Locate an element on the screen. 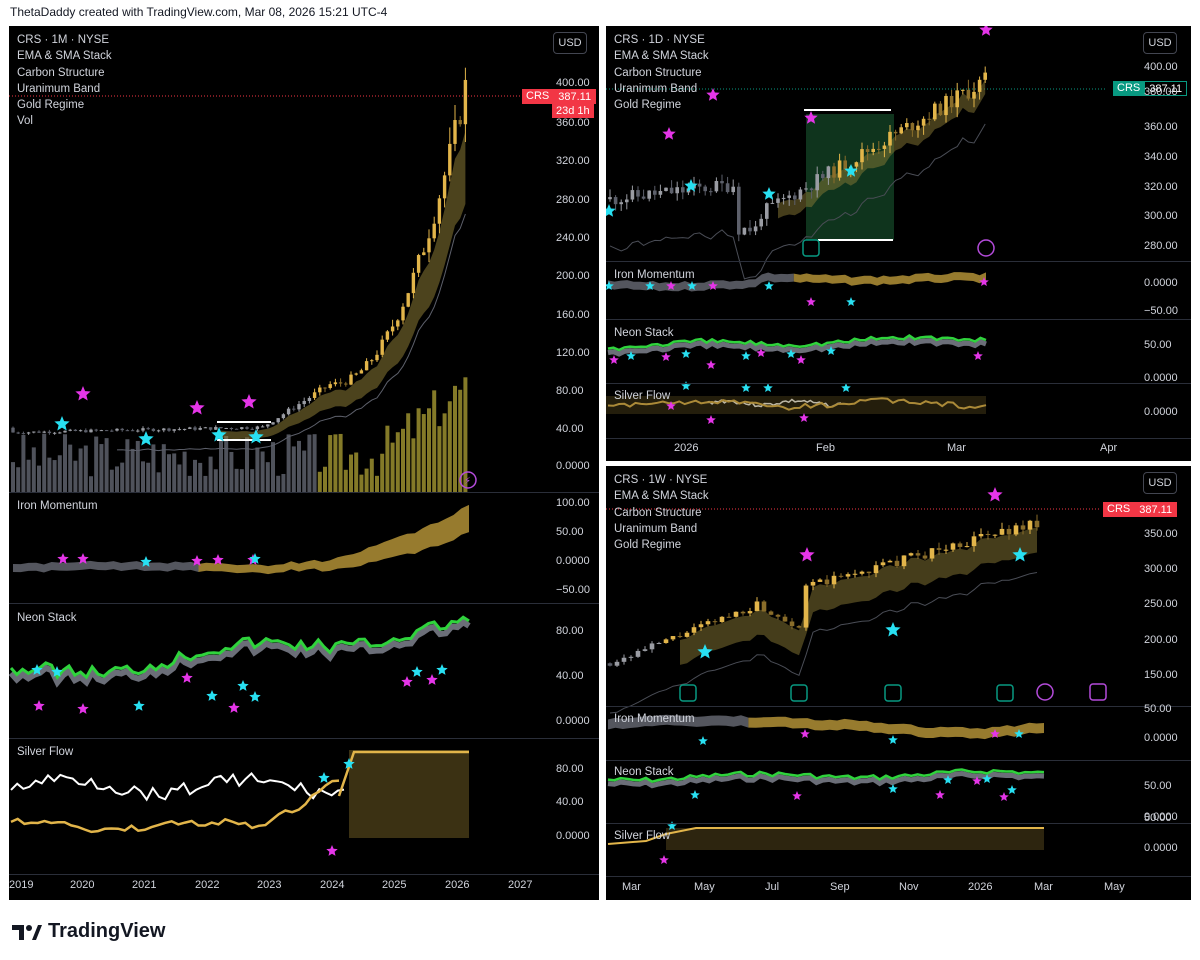 The image size is (1200, 960). iron-tick: 50.00 is located at coordinates (1158, 709).